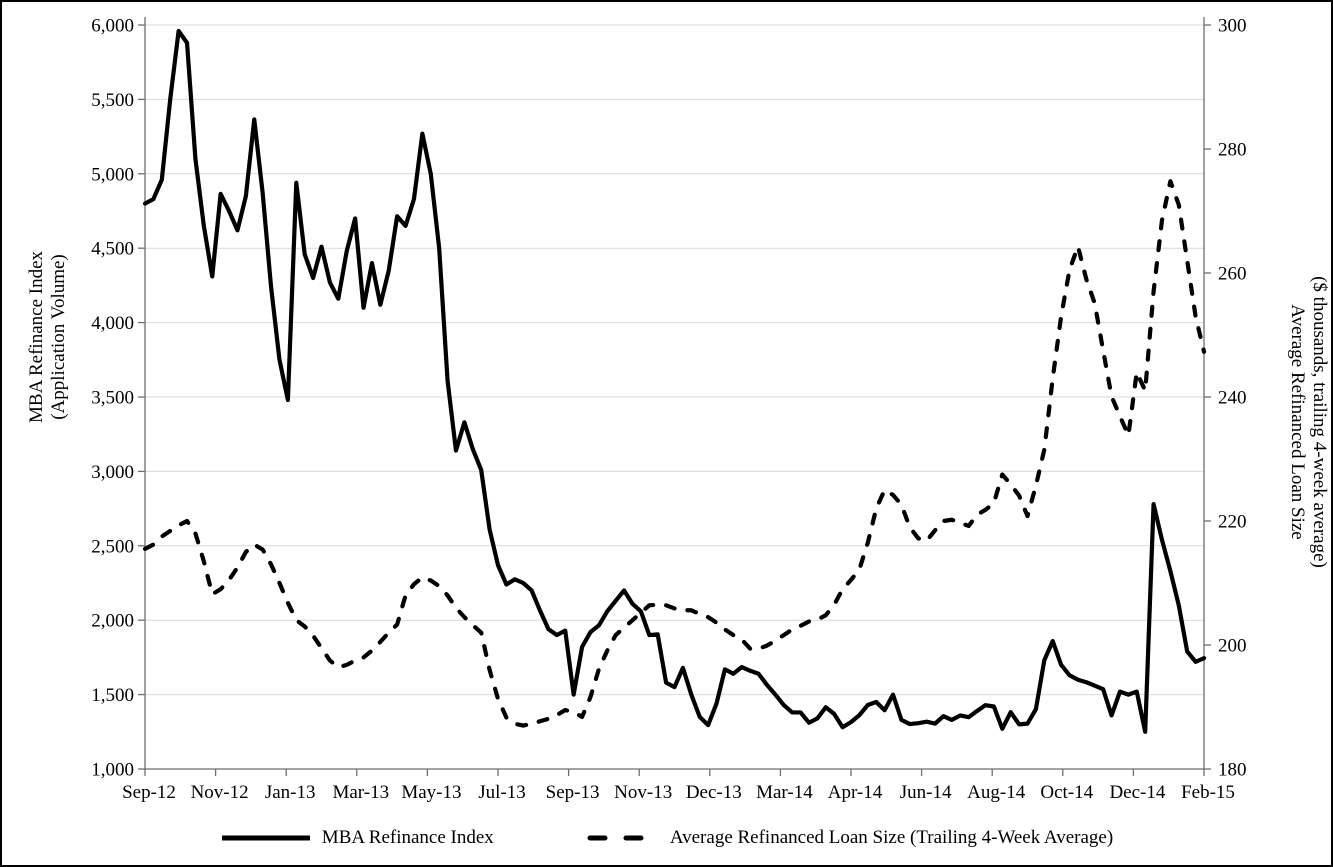 Image resolution: width=1333 pixels, height=867 pixels. Describe the element at coordinates (623, 838) in the screenshot. I see `dashed-line-icon` at that location.